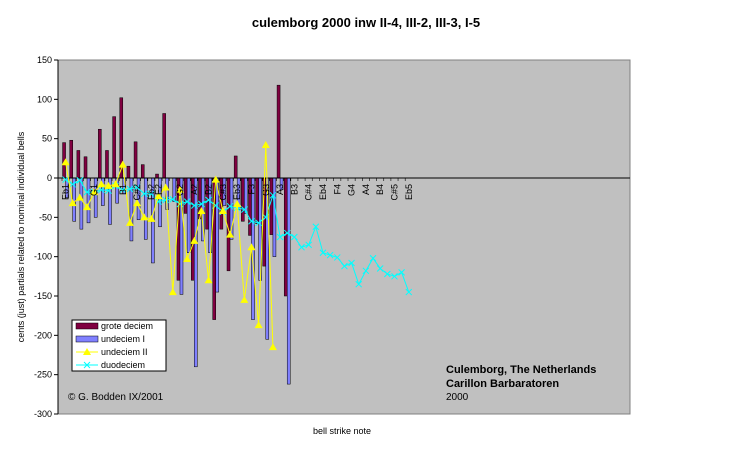 The width and height of the screenshot is (733, 450). Describe the element at coordinates (194, 189) in the screenshot. I see `x-tick-label: A2` at that location.